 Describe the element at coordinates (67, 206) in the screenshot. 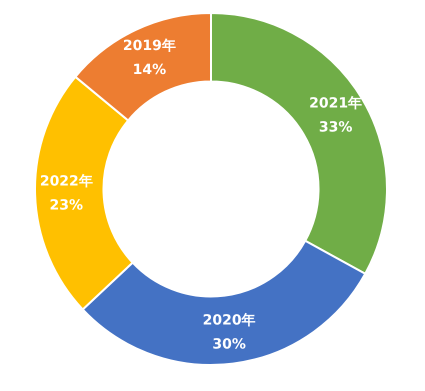

I see `data-label: 23%` at that location.